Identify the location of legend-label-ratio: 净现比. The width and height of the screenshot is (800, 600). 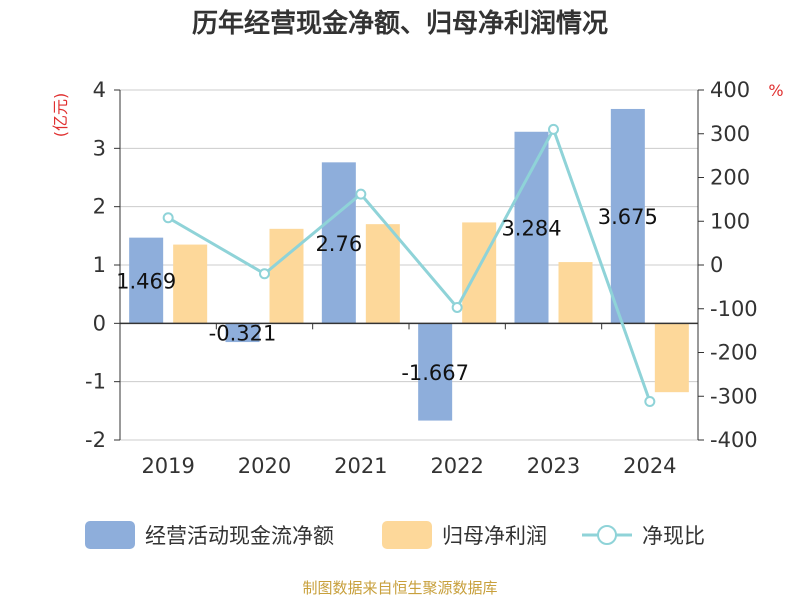
(673, 536).